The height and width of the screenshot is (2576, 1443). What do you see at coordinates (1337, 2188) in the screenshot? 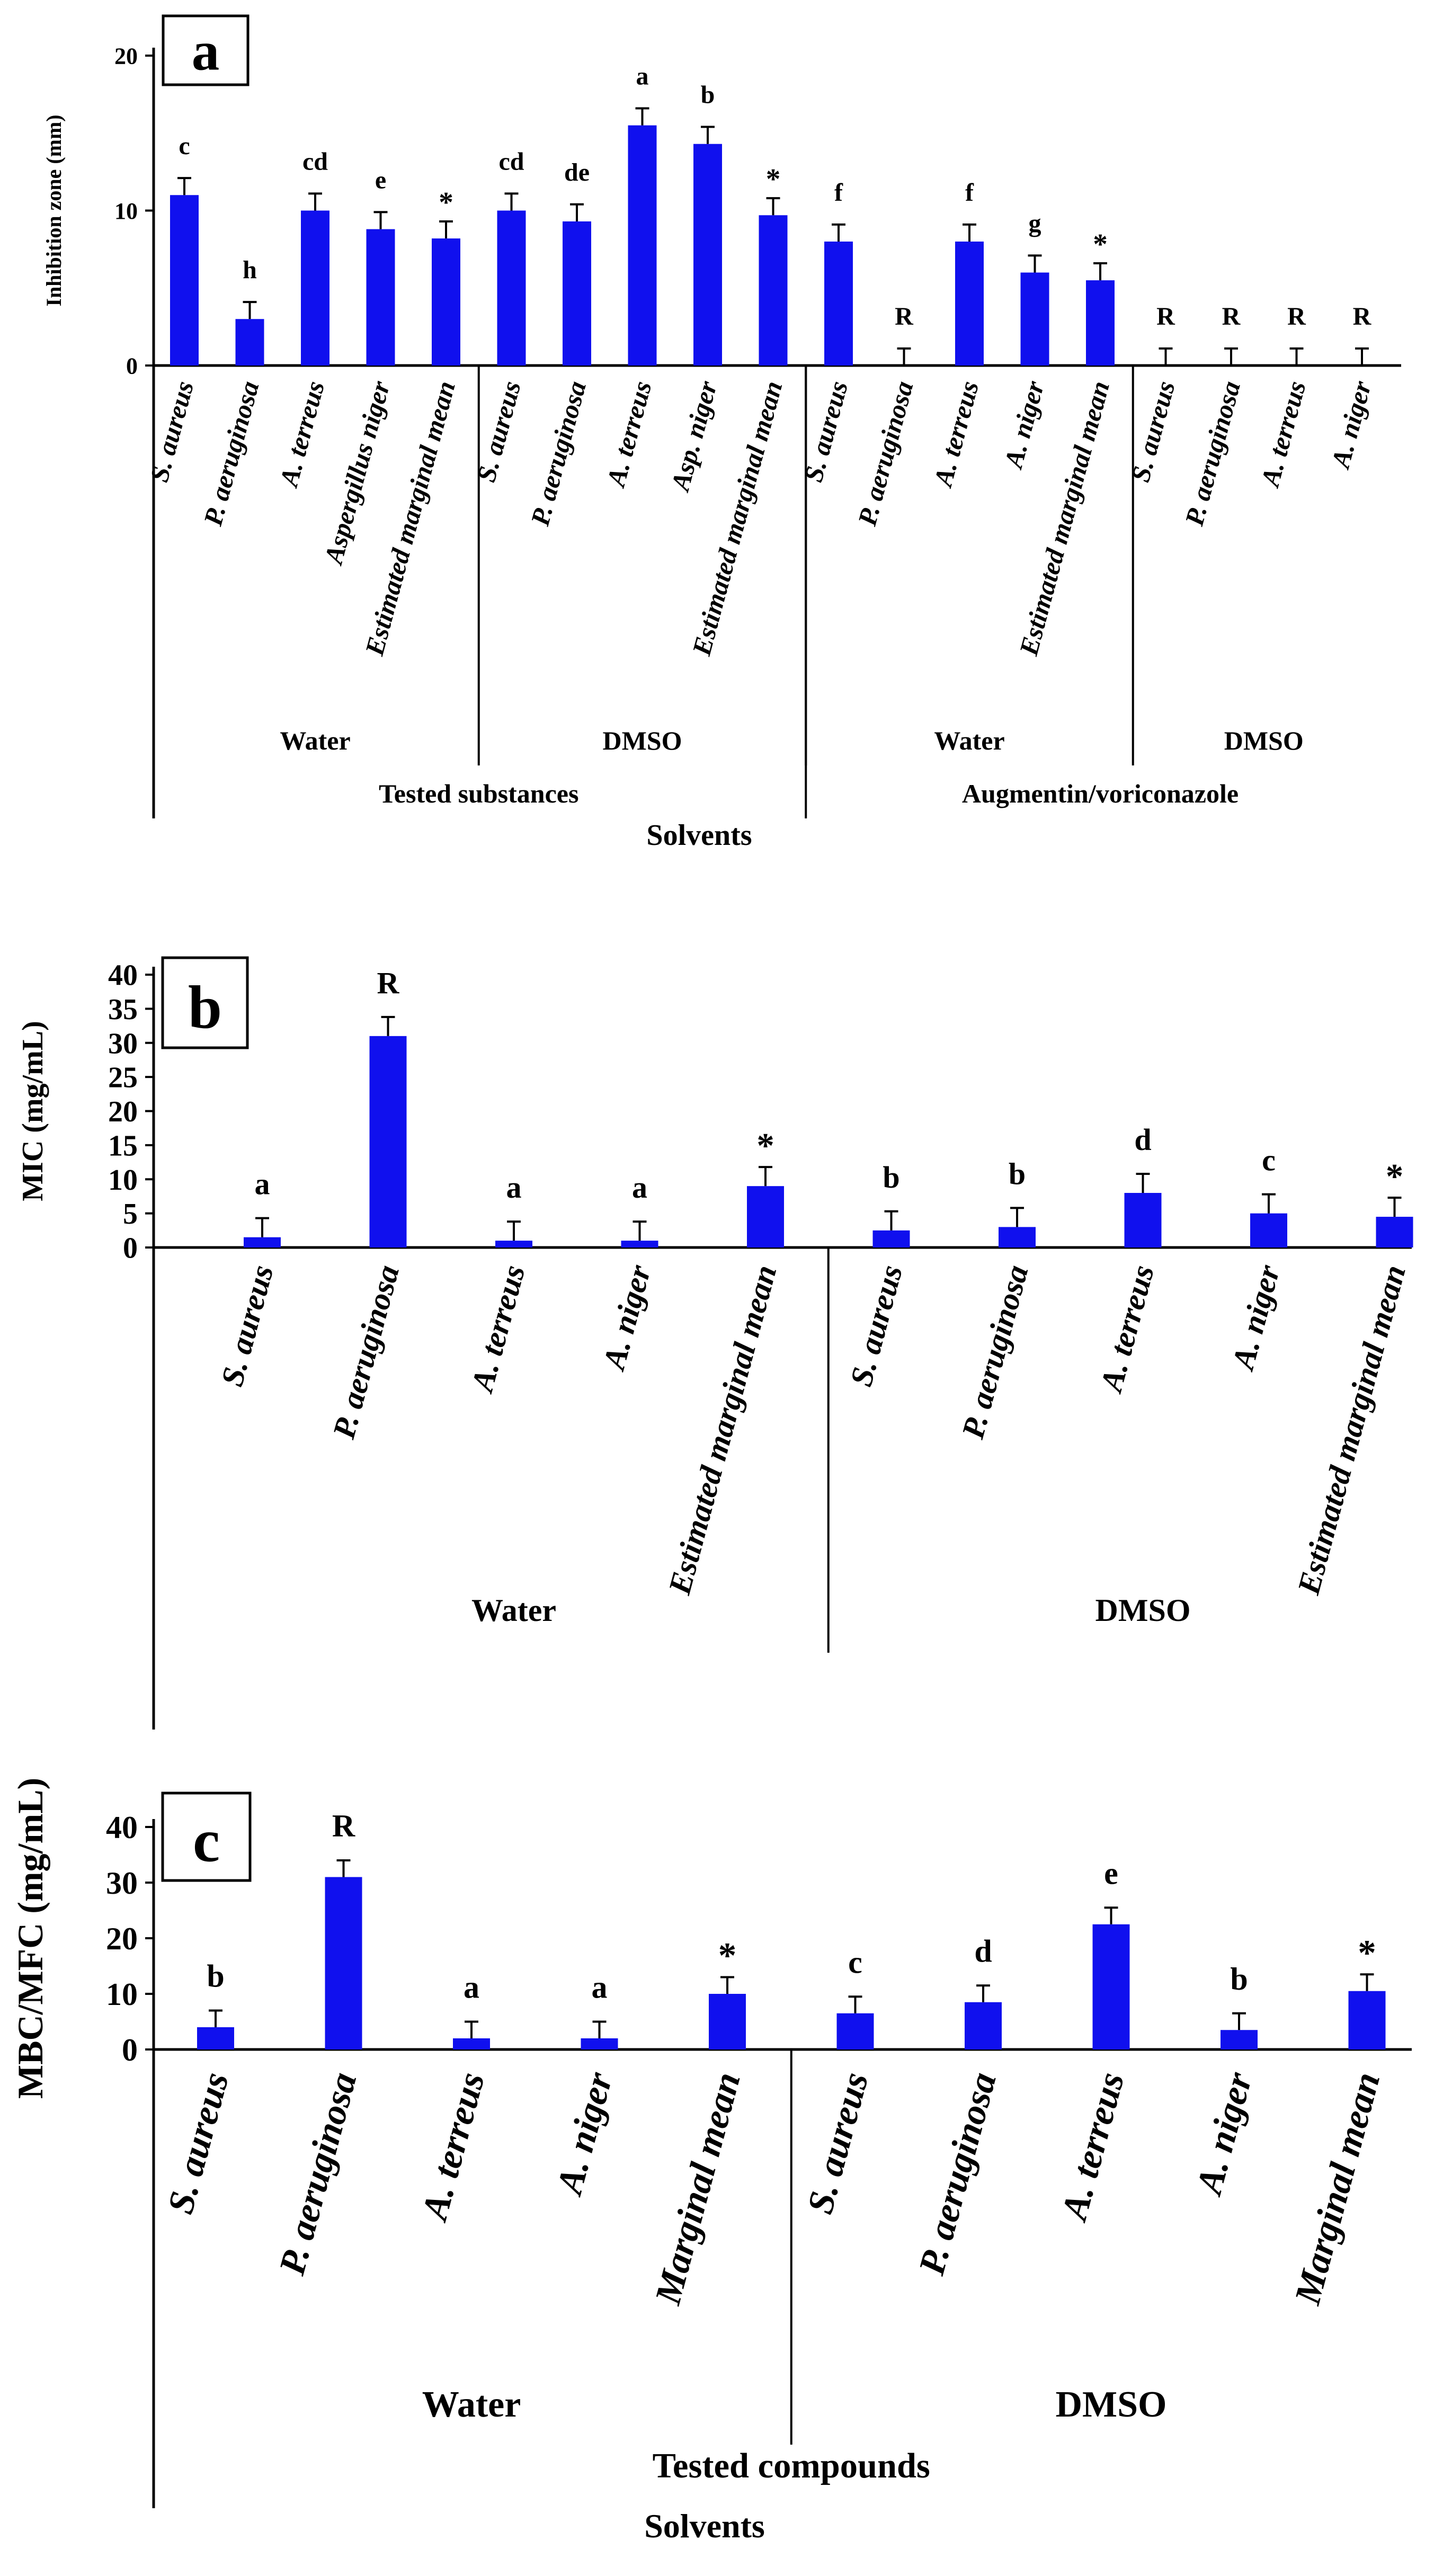
I see `category-label: Marginal mean` at bounding box center [1337, 2188].